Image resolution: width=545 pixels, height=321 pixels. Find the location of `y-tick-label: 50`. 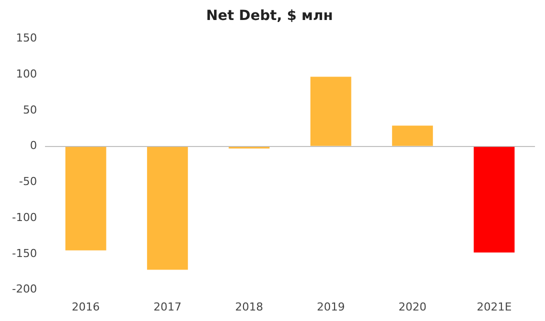

y-tick-label: 50 is located at coordinates (29, 109).